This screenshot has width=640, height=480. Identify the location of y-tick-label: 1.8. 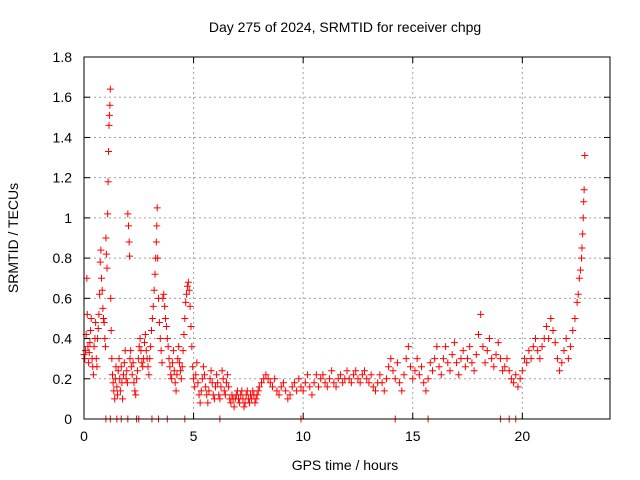
(63, 57).